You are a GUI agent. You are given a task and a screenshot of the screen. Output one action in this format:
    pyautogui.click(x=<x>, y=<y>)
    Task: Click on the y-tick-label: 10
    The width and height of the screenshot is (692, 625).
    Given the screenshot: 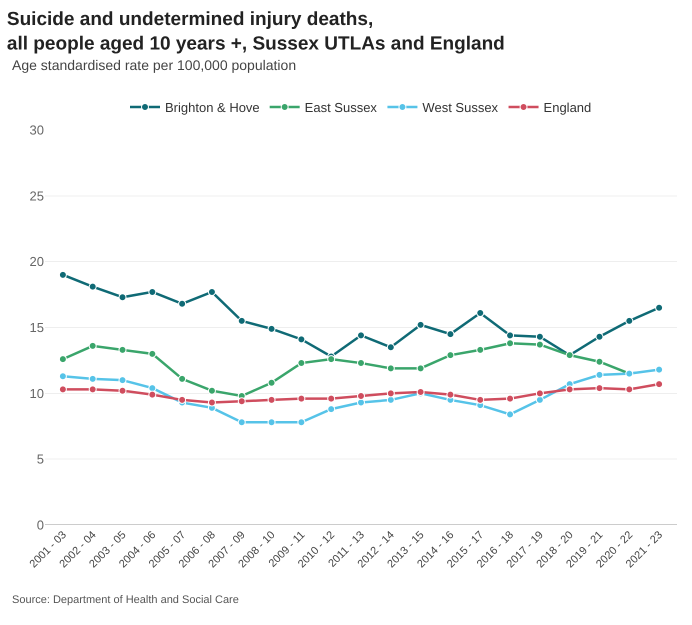 What is the action you would take?
    pyautogui.click(x=37, y=393)
    